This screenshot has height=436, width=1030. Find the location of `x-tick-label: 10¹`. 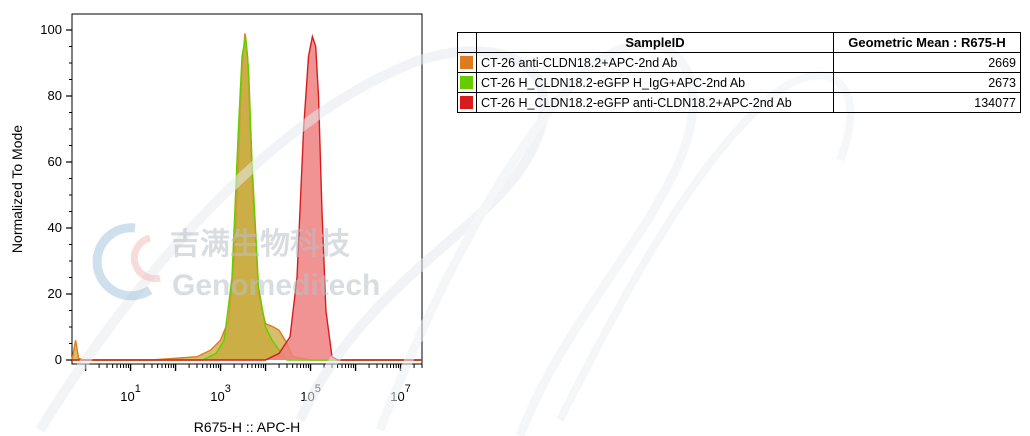

x-tick-label: 10¹ is located at coordinates (130, 393).